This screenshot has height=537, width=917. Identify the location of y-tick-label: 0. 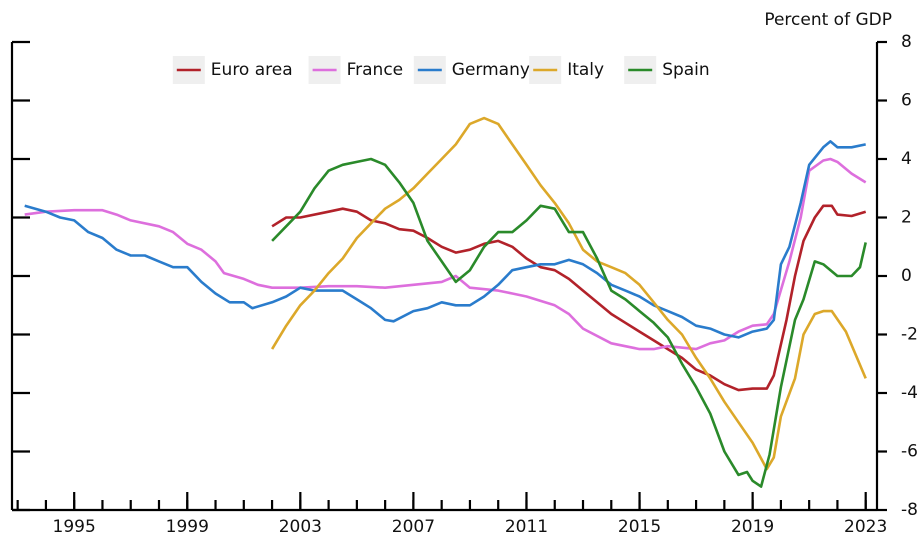
(906, 276).